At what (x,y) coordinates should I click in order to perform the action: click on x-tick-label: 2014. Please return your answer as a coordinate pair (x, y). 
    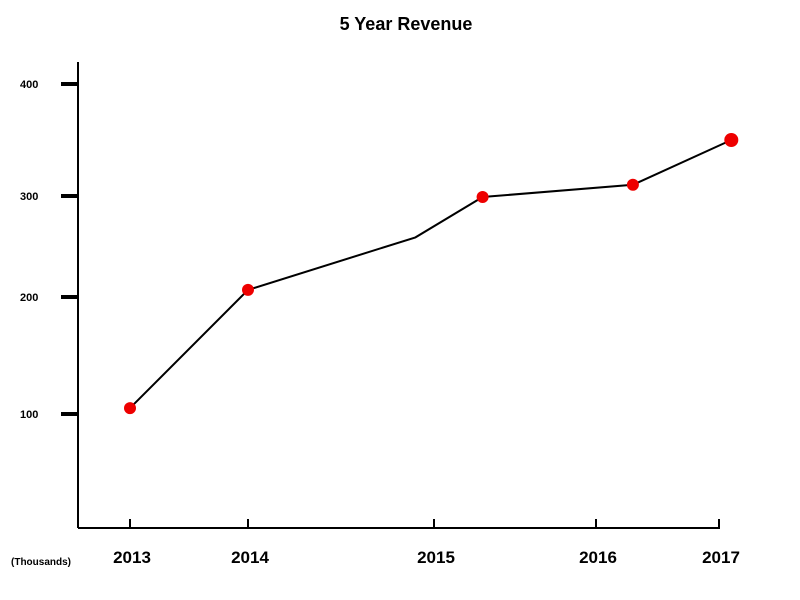
    Looking at the image, I should click on (250, 557).